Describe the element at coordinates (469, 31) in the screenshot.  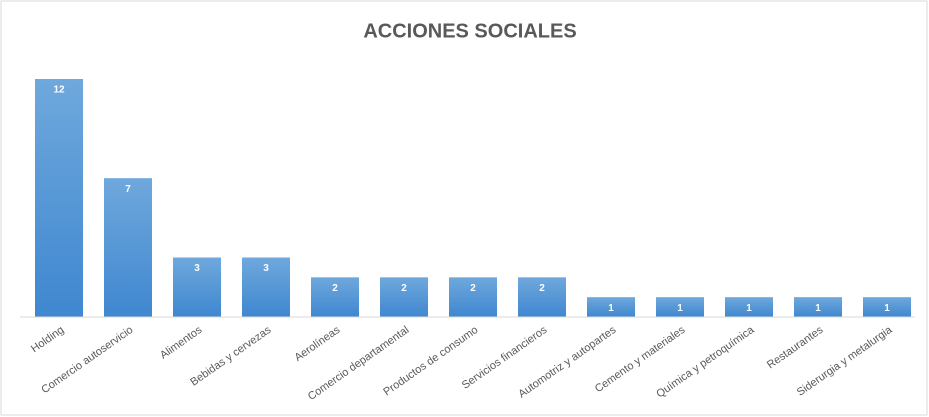
I see `chart-title: ACCIONES SOCIALES` at that location.